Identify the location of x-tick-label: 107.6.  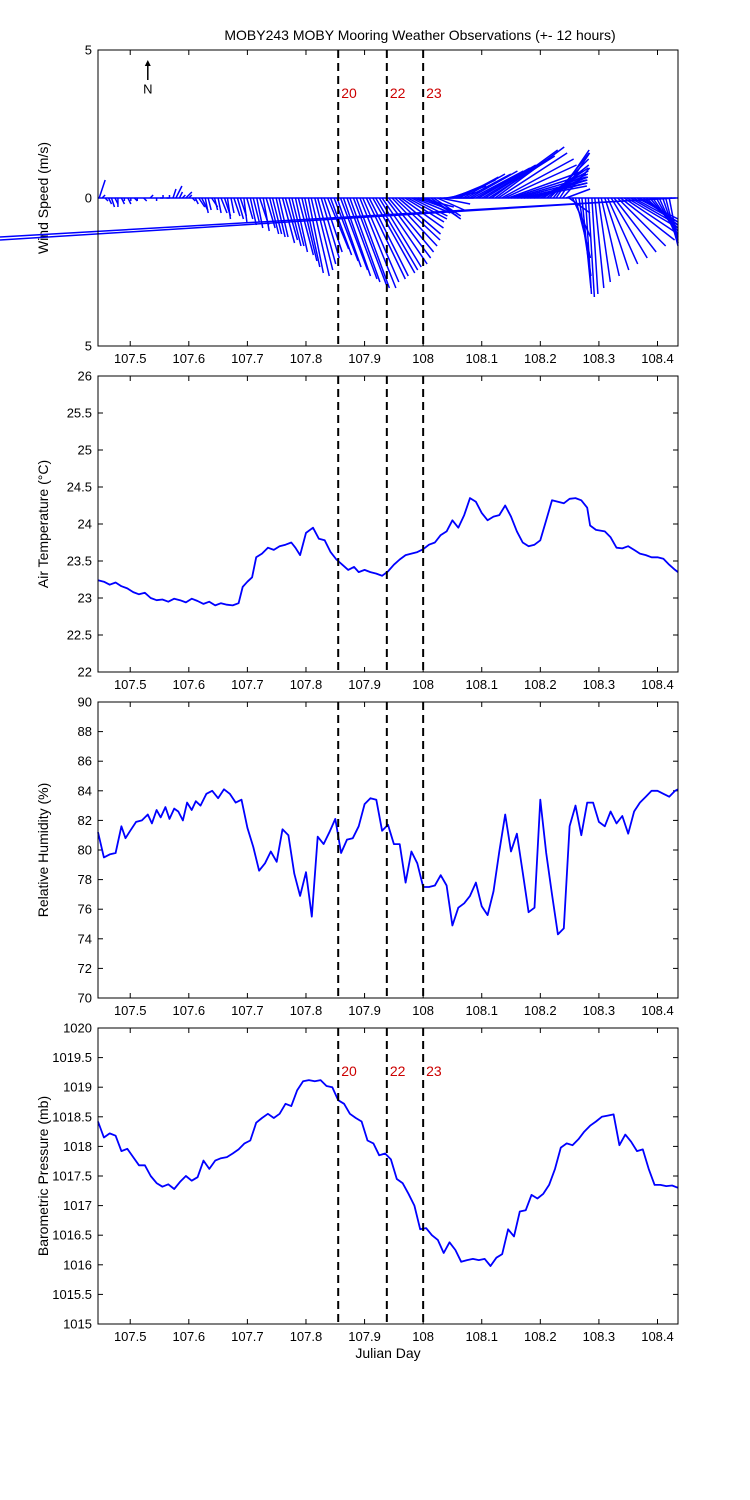
(189, 1336).